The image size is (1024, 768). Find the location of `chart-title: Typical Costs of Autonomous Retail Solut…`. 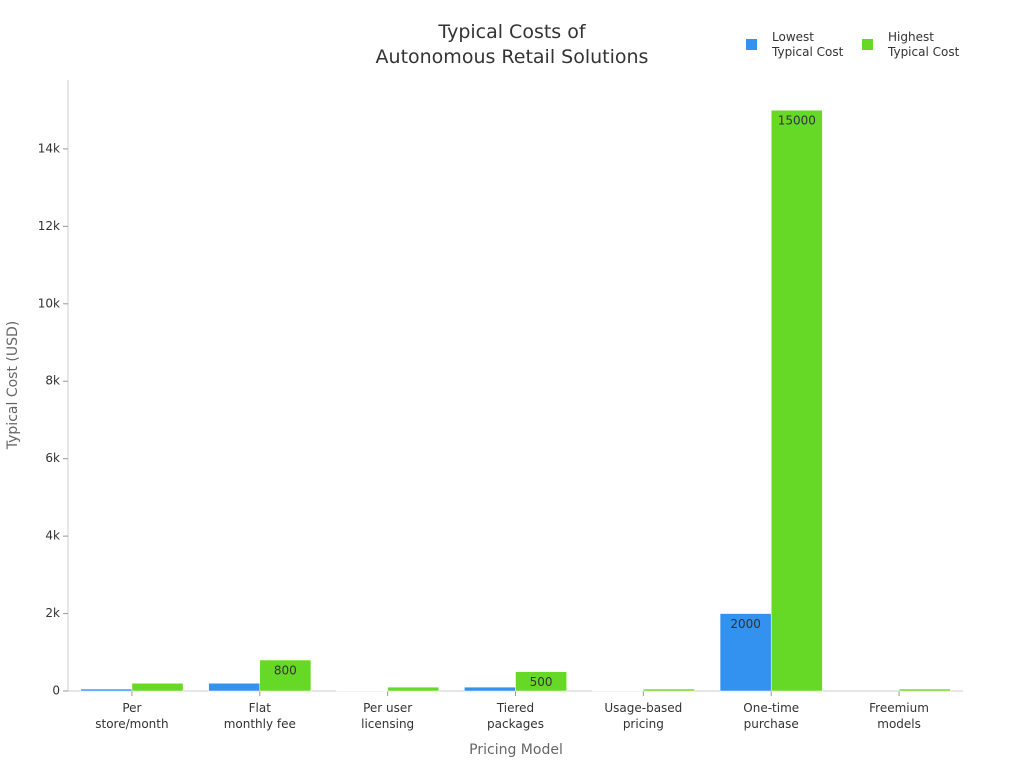

chart-title: Typical Costs of Autonomous Retail Solut… is located at coordinates (512, 44).